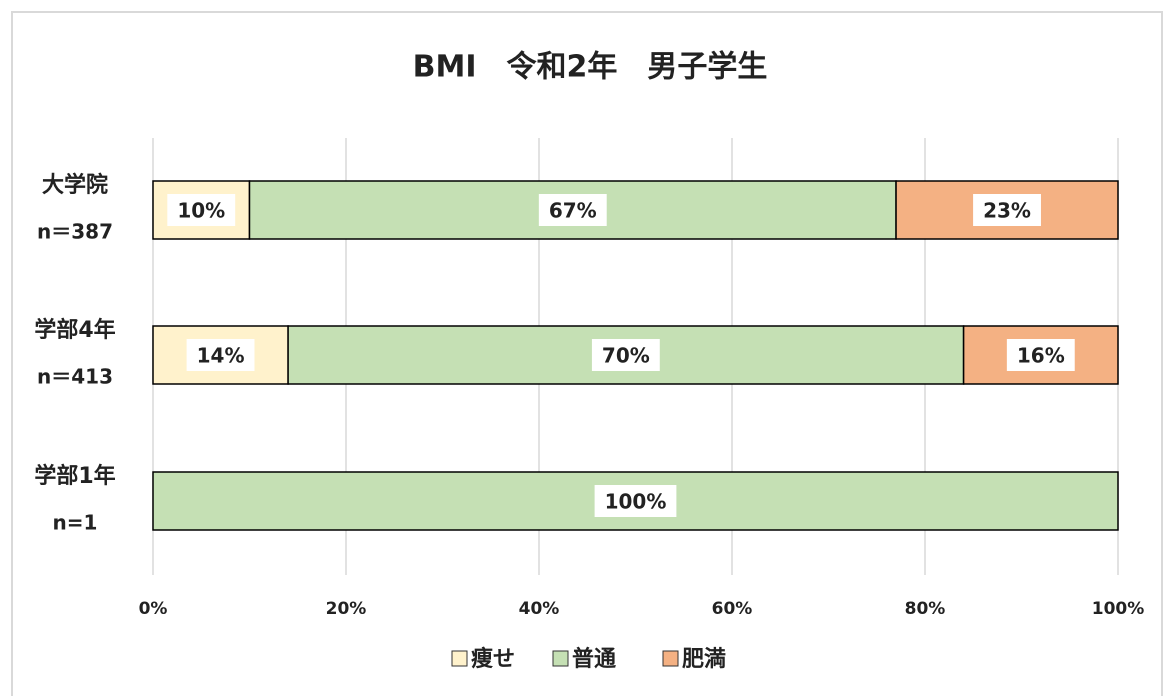 The width and height of the screenshot is (1164, 696). I want to click on data-label: 100%, so click(636, 502).